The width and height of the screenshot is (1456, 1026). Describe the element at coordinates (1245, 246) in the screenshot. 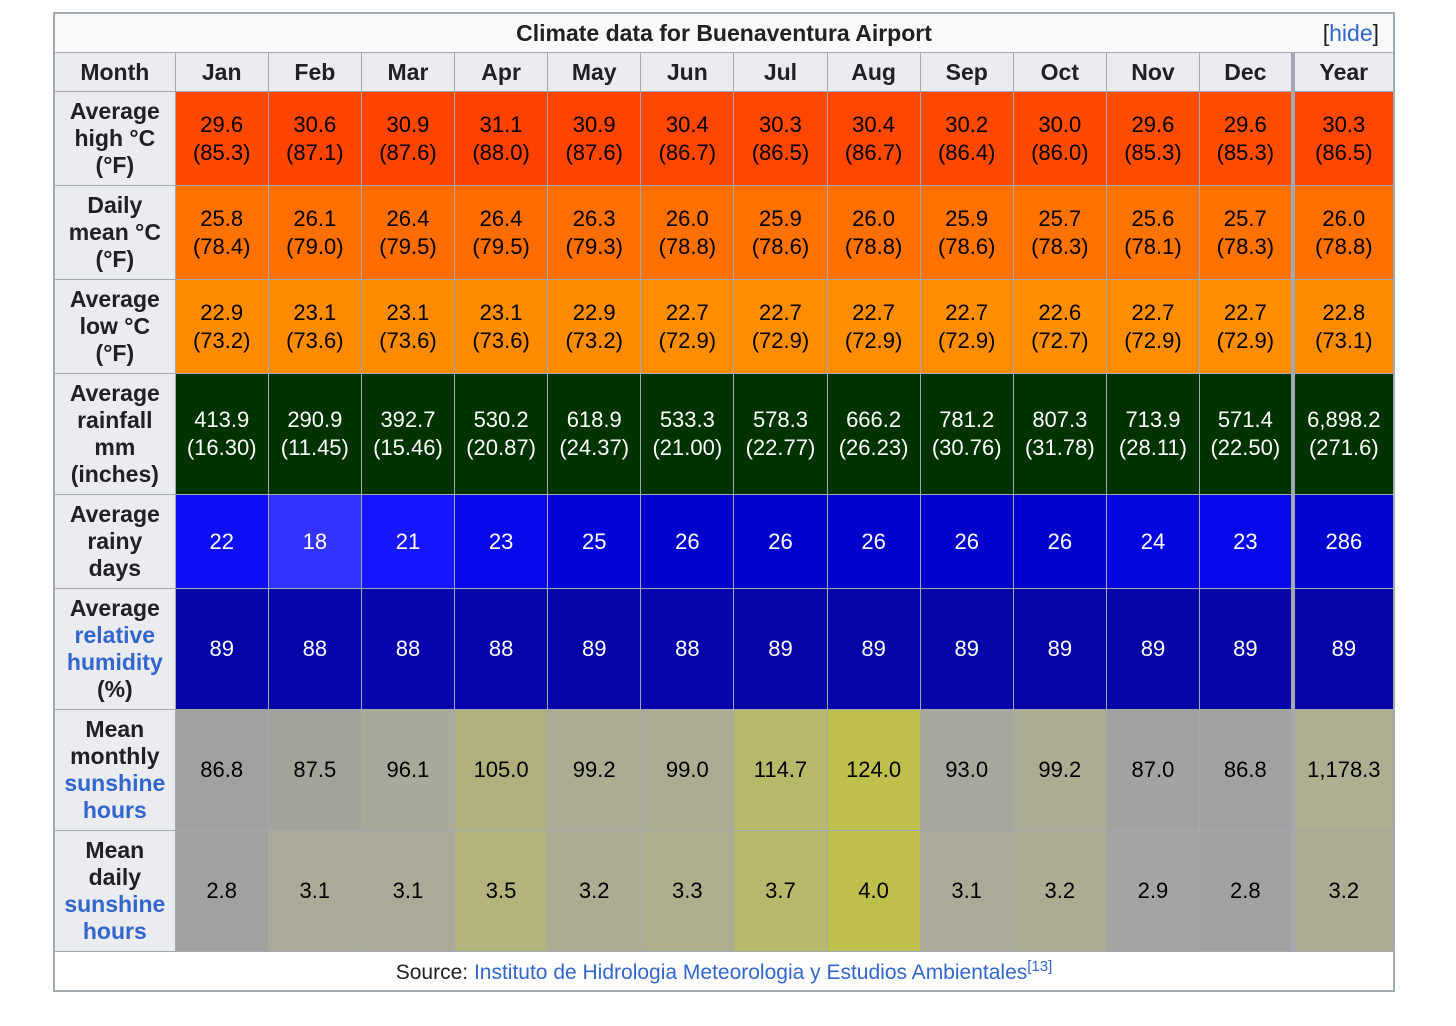

I see `cell-value-secondary: (78.3)` at that location.